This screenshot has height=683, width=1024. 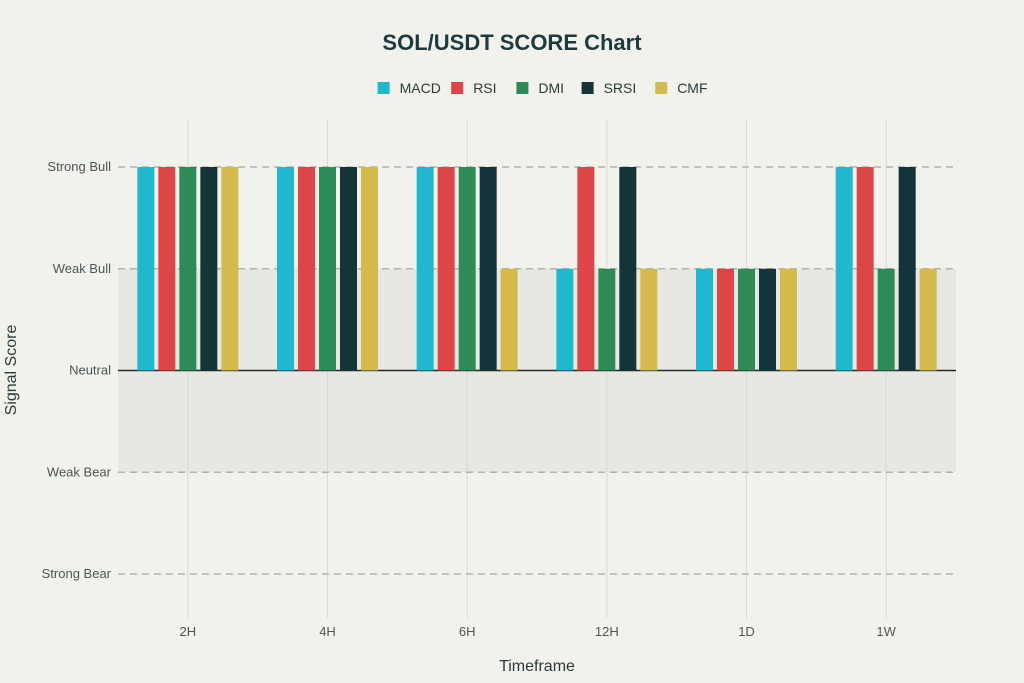 I want to click on legend-label-cmf: CMF, so click(x=692, y=88).